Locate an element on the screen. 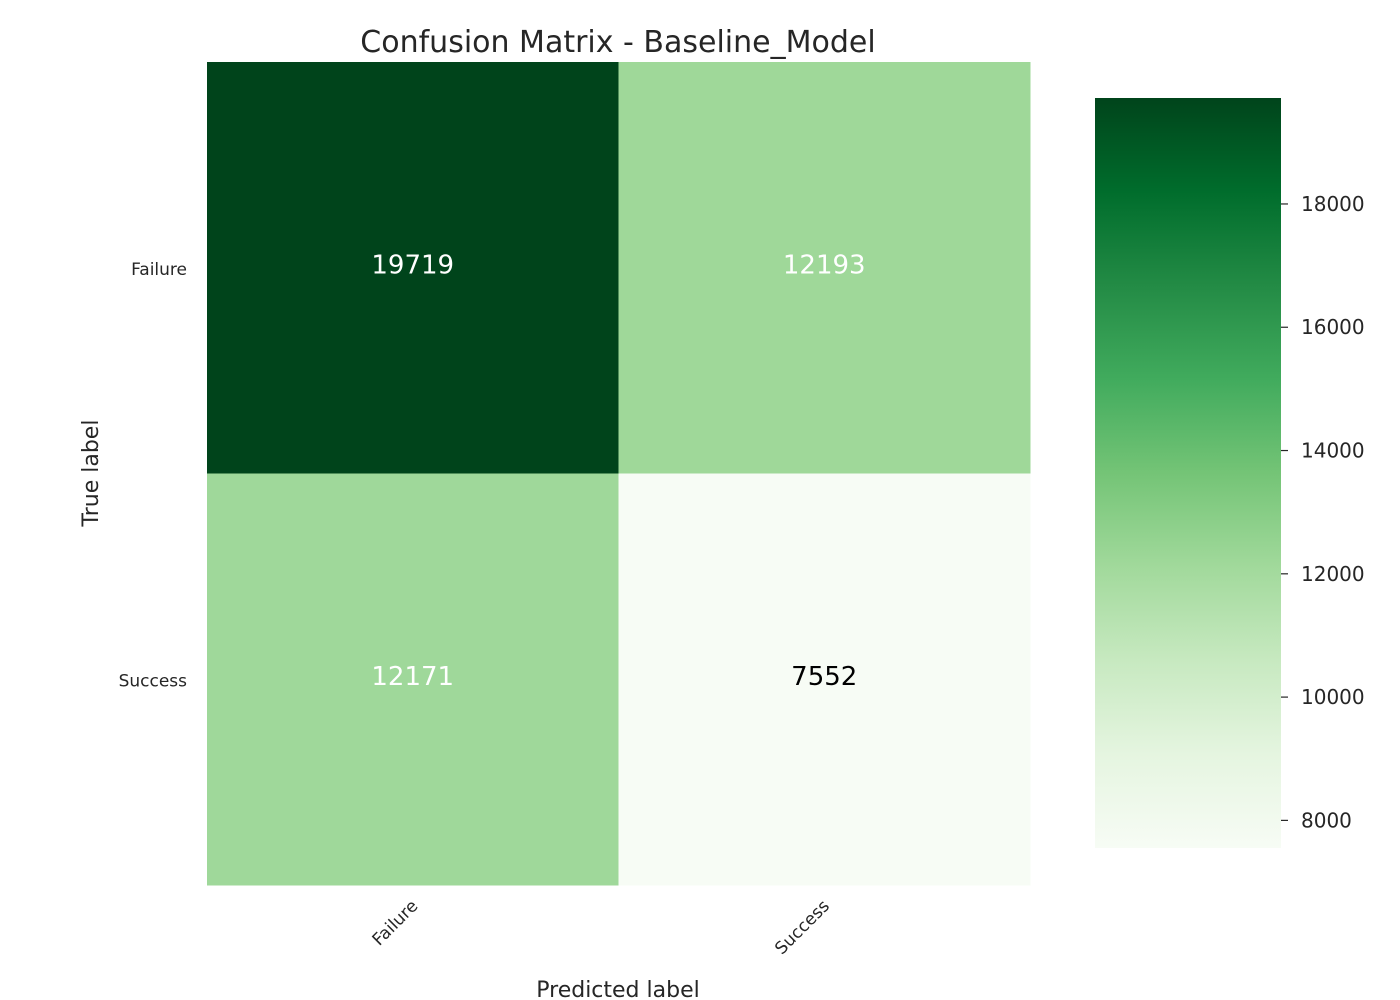 Image resolution: width=1400 pixels, height=1000 pixels. heatmap-cell-label: 12171 is located at coordinates (412, 677).